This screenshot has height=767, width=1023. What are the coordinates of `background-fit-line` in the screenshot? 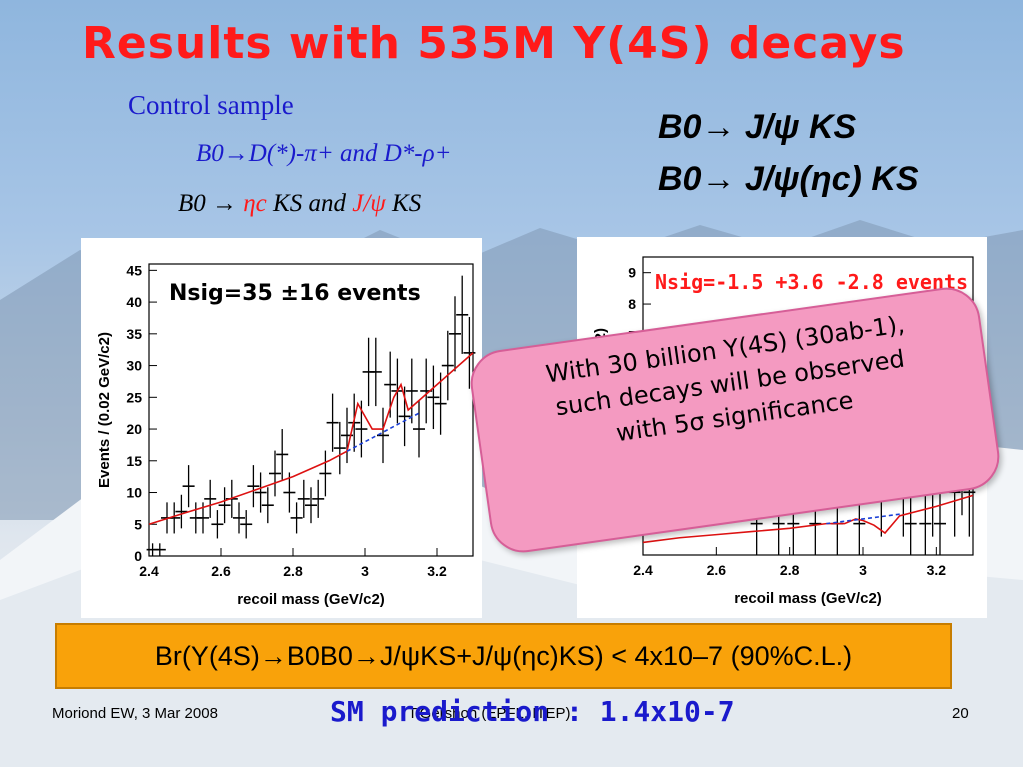 It's located at (863, 519).